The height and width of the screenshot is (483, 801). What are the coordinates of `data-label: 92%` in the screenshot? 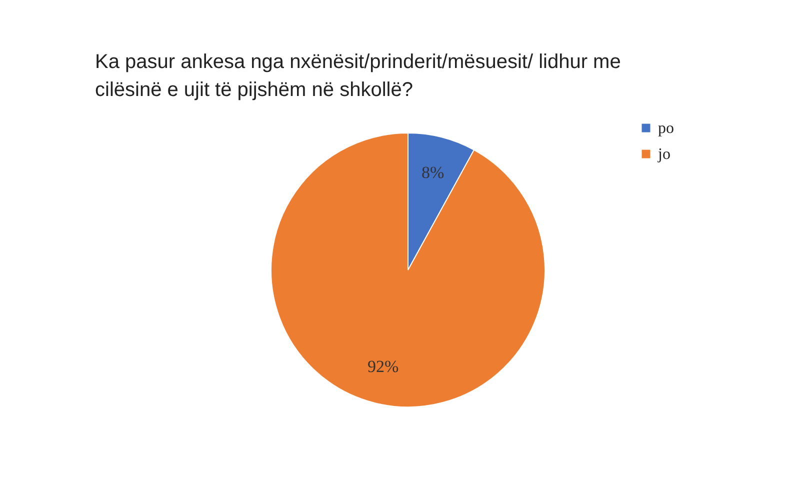 It's located at (383, 366).